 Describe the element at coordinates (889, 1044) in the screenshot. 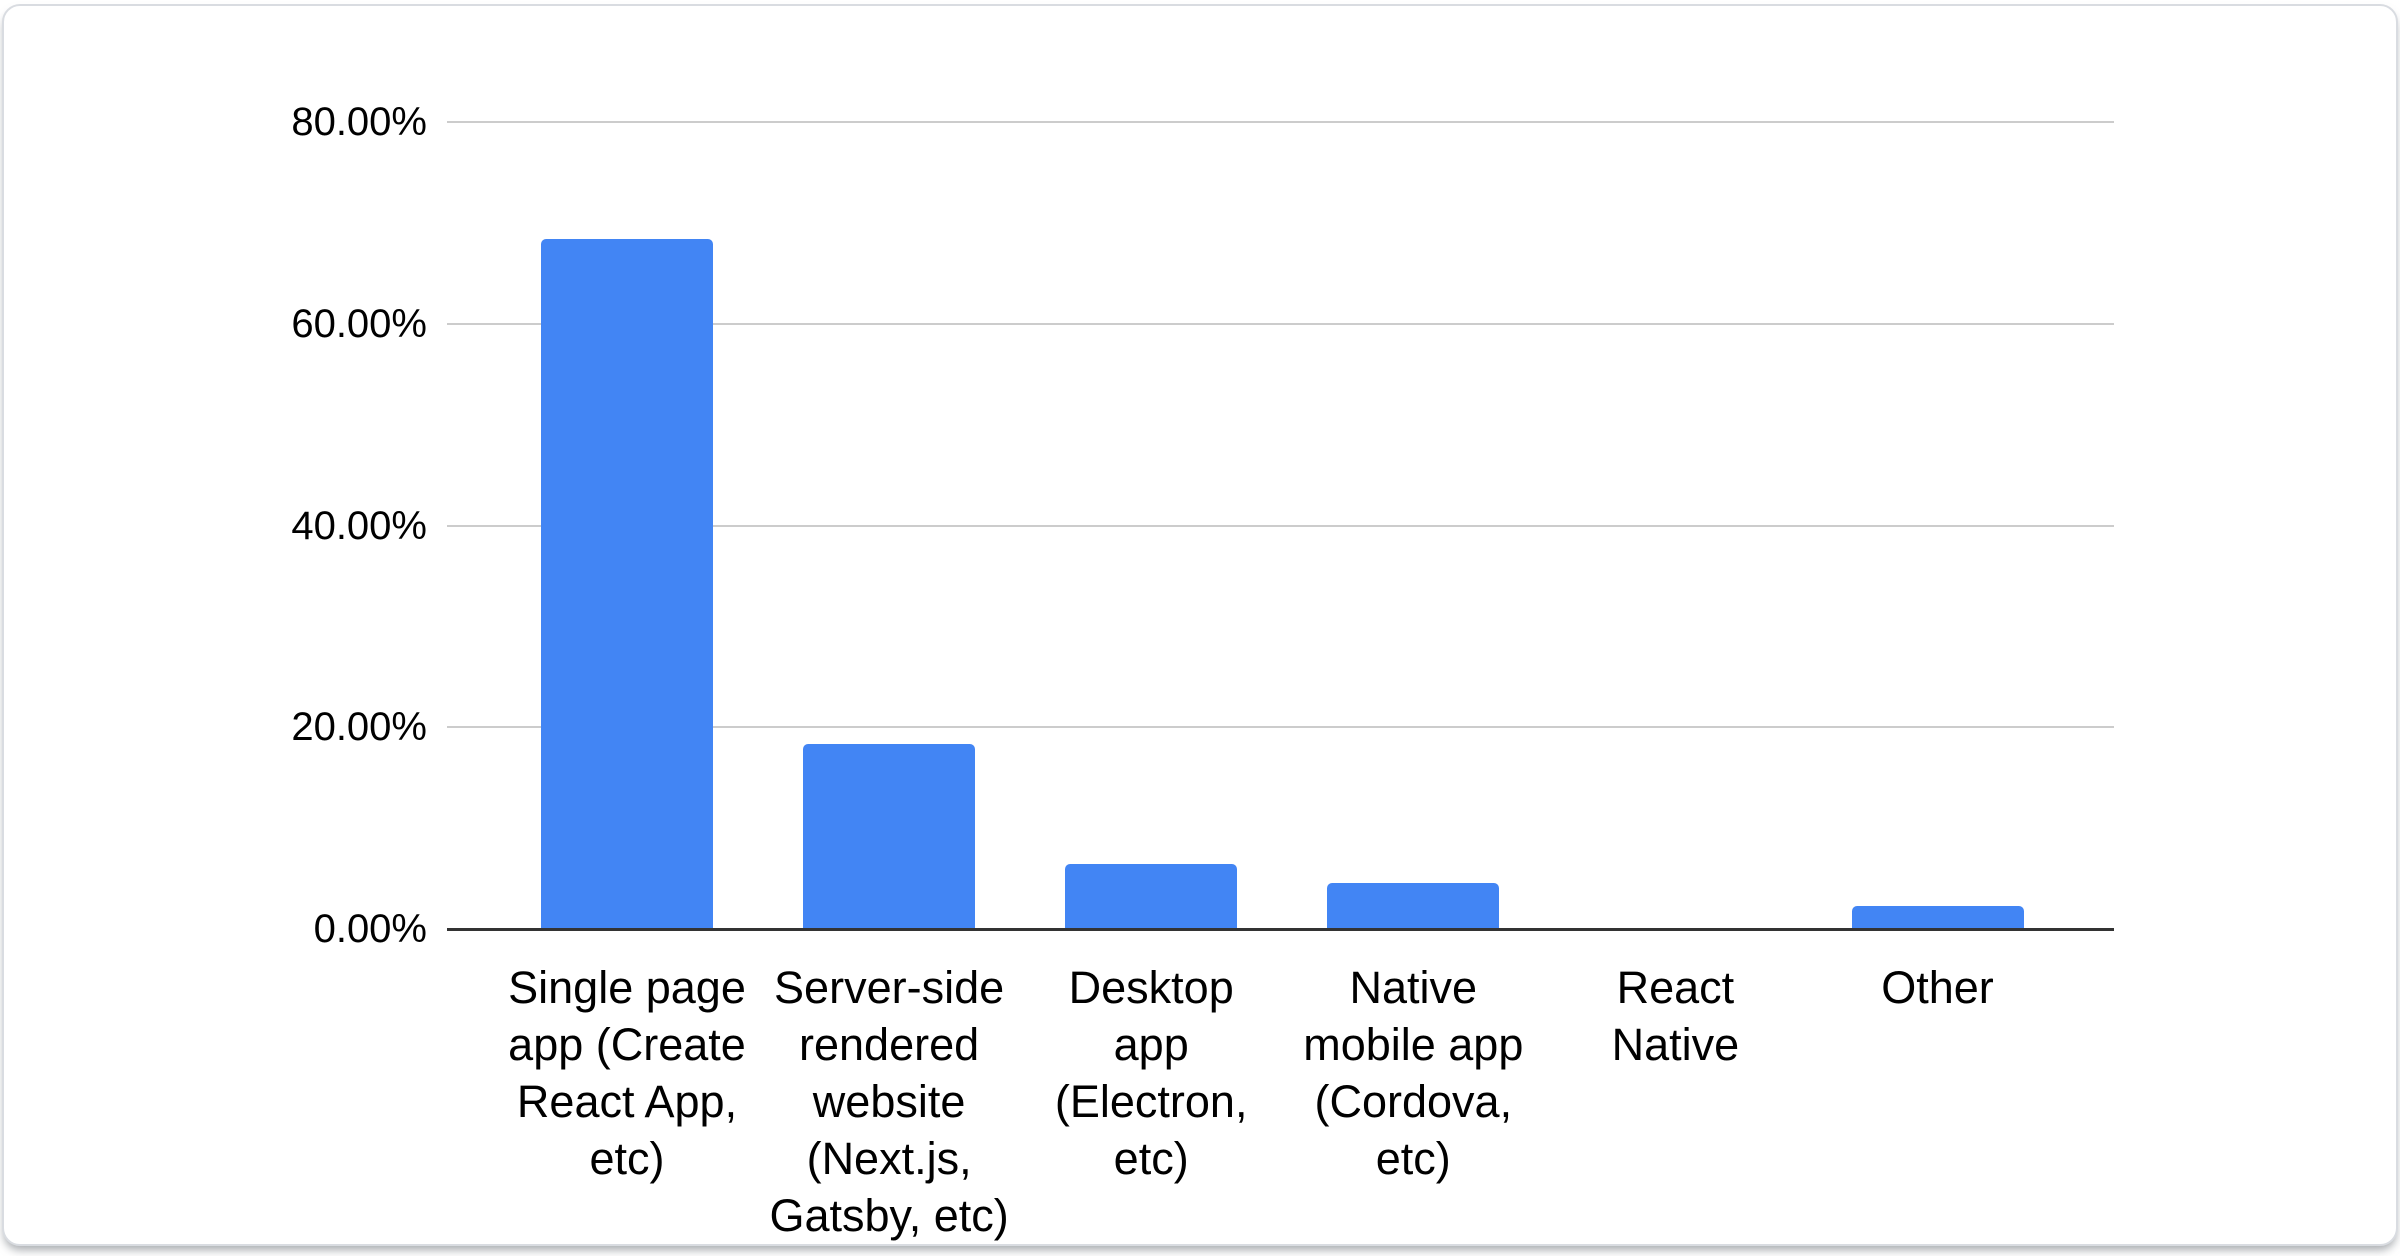

I see `x-axis-label-line: rendered` at that location.